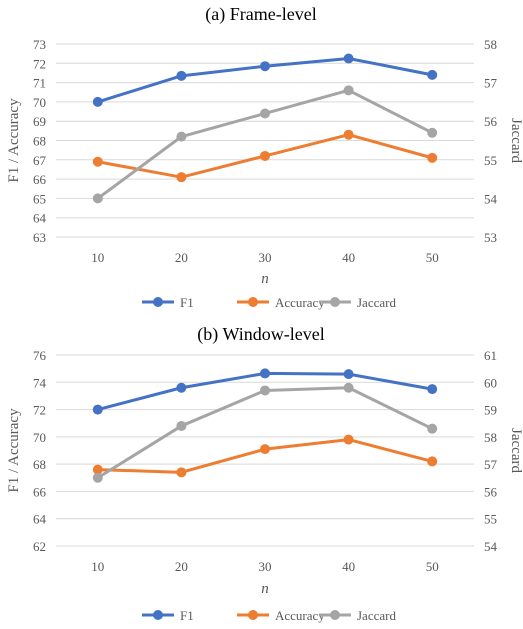  Describe the element at coordinates (40, 382) in the screenshot. I see `y-tick-label: 74` at that location.